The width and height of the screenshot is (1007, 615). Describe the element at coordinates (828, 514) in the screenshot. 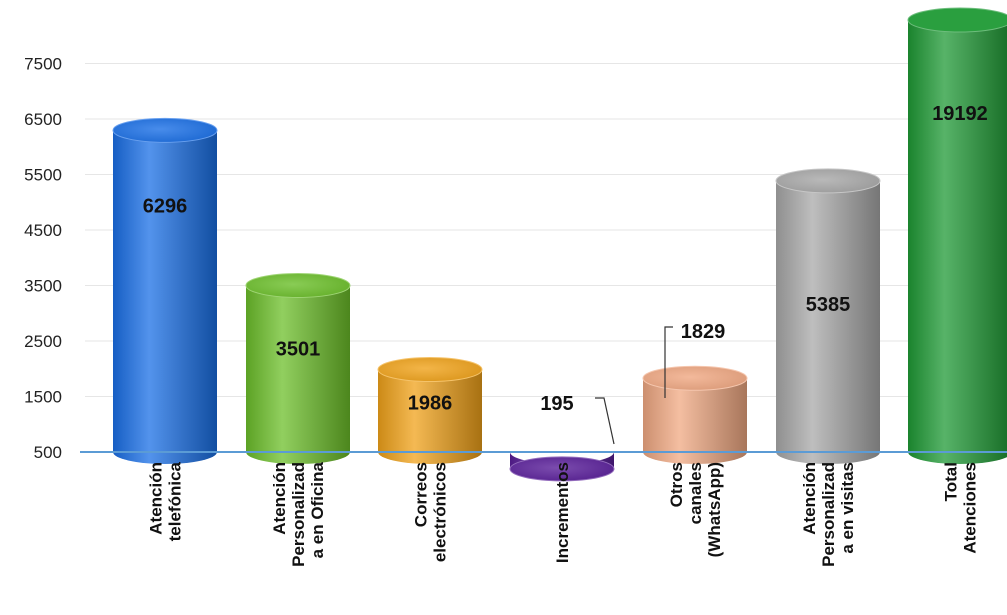

I see `x-category-label: AtenciónPersonalizada en visitas` at that location.